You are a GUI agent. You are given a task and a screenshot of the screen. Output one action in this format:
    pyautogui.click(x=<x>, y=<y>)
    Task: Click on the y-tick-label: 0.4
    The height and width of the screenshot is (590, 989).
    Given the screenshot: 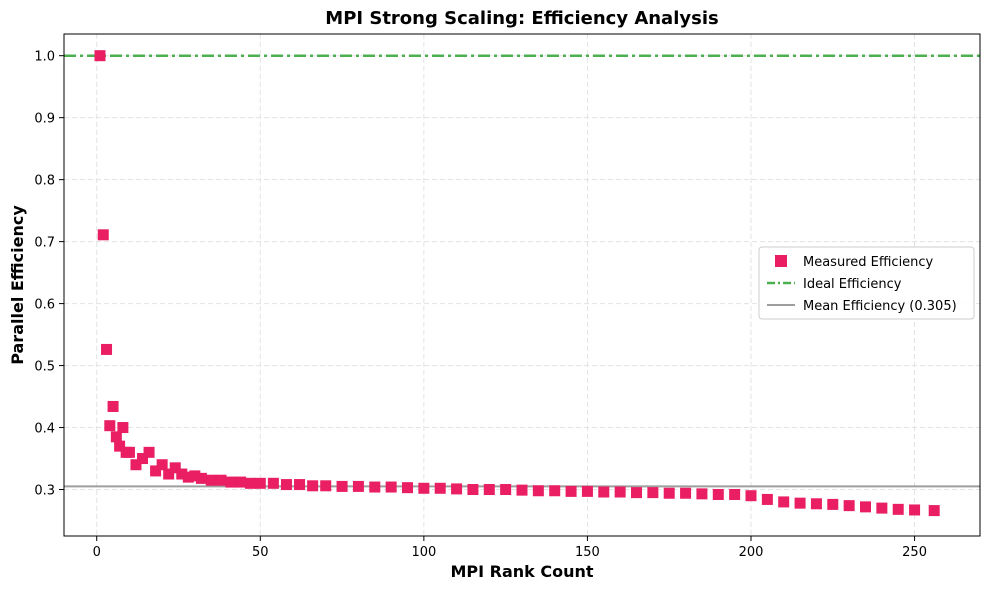 What is the action you would take?
    pyautogui.click(x=44, y=429)
    